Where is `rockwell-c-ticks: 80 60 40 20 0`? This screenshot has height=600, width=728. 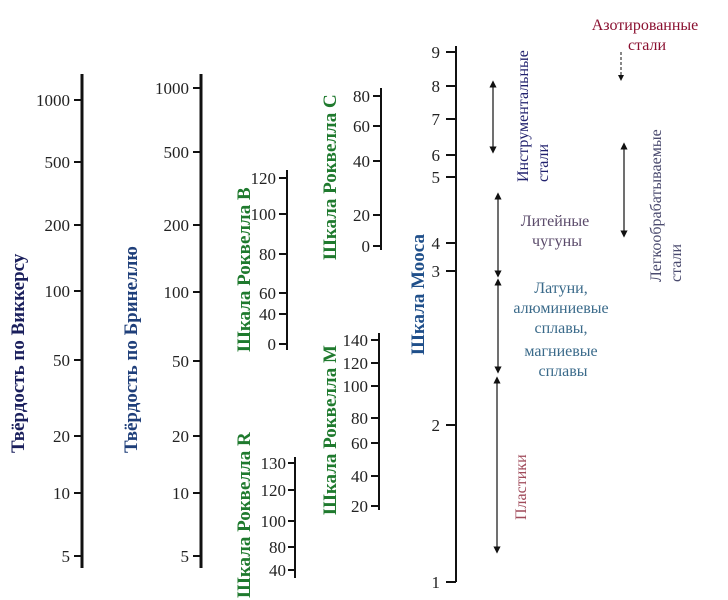
rockwell-c-ticks: 80 60 40 20 0 is located at coordinates (367, 171).